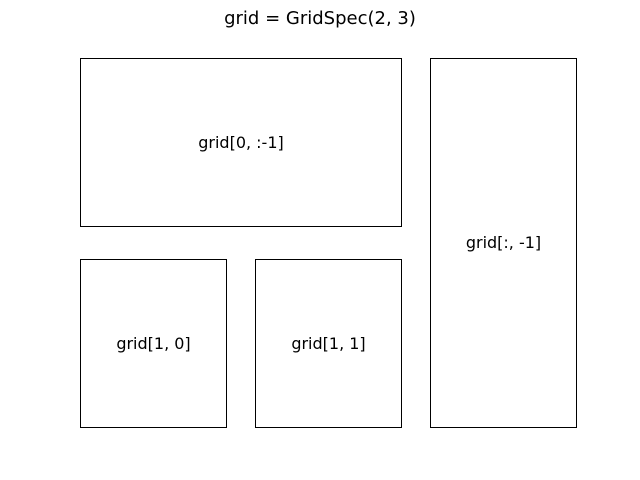  What do you see at coordinates (320, 18) in the screenshot?
I see `figure-title: grid = GridSpec(2, 3)` at bounding box center [320, 18].